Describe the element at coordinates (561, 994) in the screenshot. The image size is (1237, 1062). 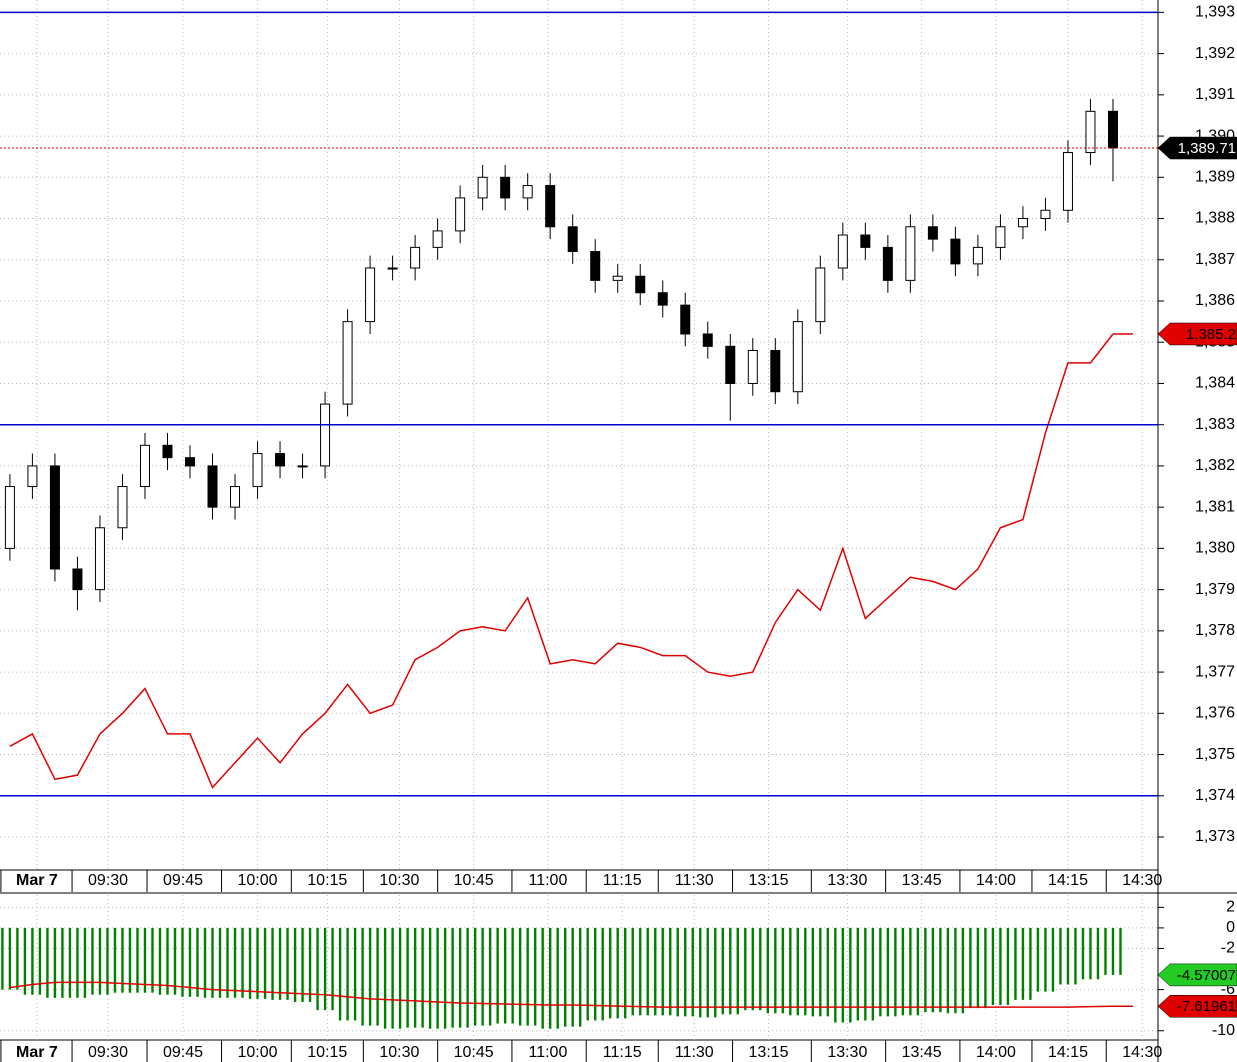
I see `line-series` at that location.